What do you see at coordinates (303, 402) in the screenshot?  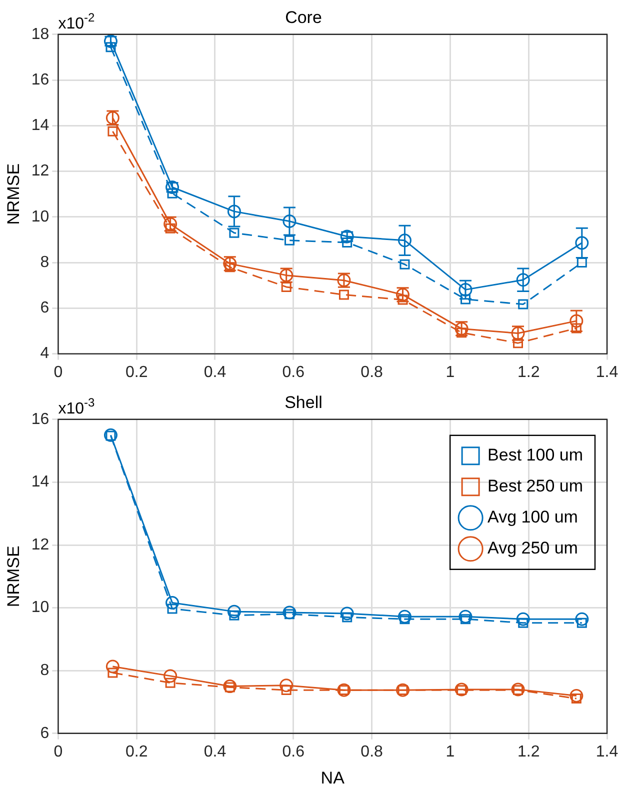 I see `chart-title: Shell` at bounding box center [303, 402].